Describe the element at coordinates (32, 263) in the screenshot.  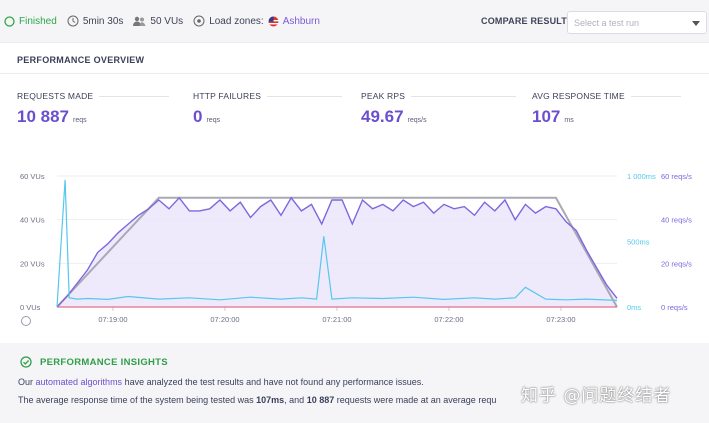
I see `y-left-tick-label: 20 VUs` at that location.